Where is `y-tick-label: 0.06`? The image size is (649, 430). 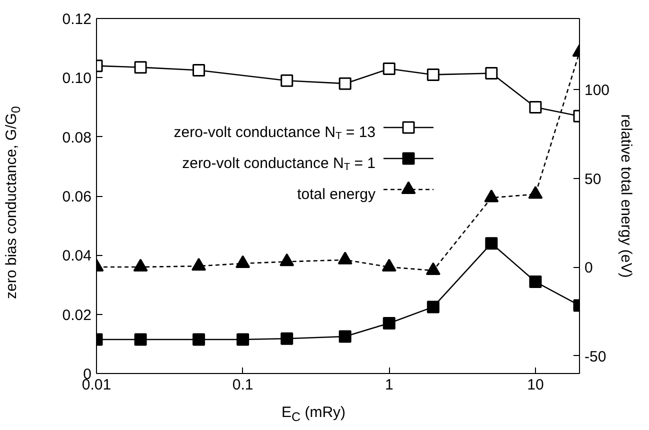 y-tick-label: 0.06 is located at coordinates (77, 197).